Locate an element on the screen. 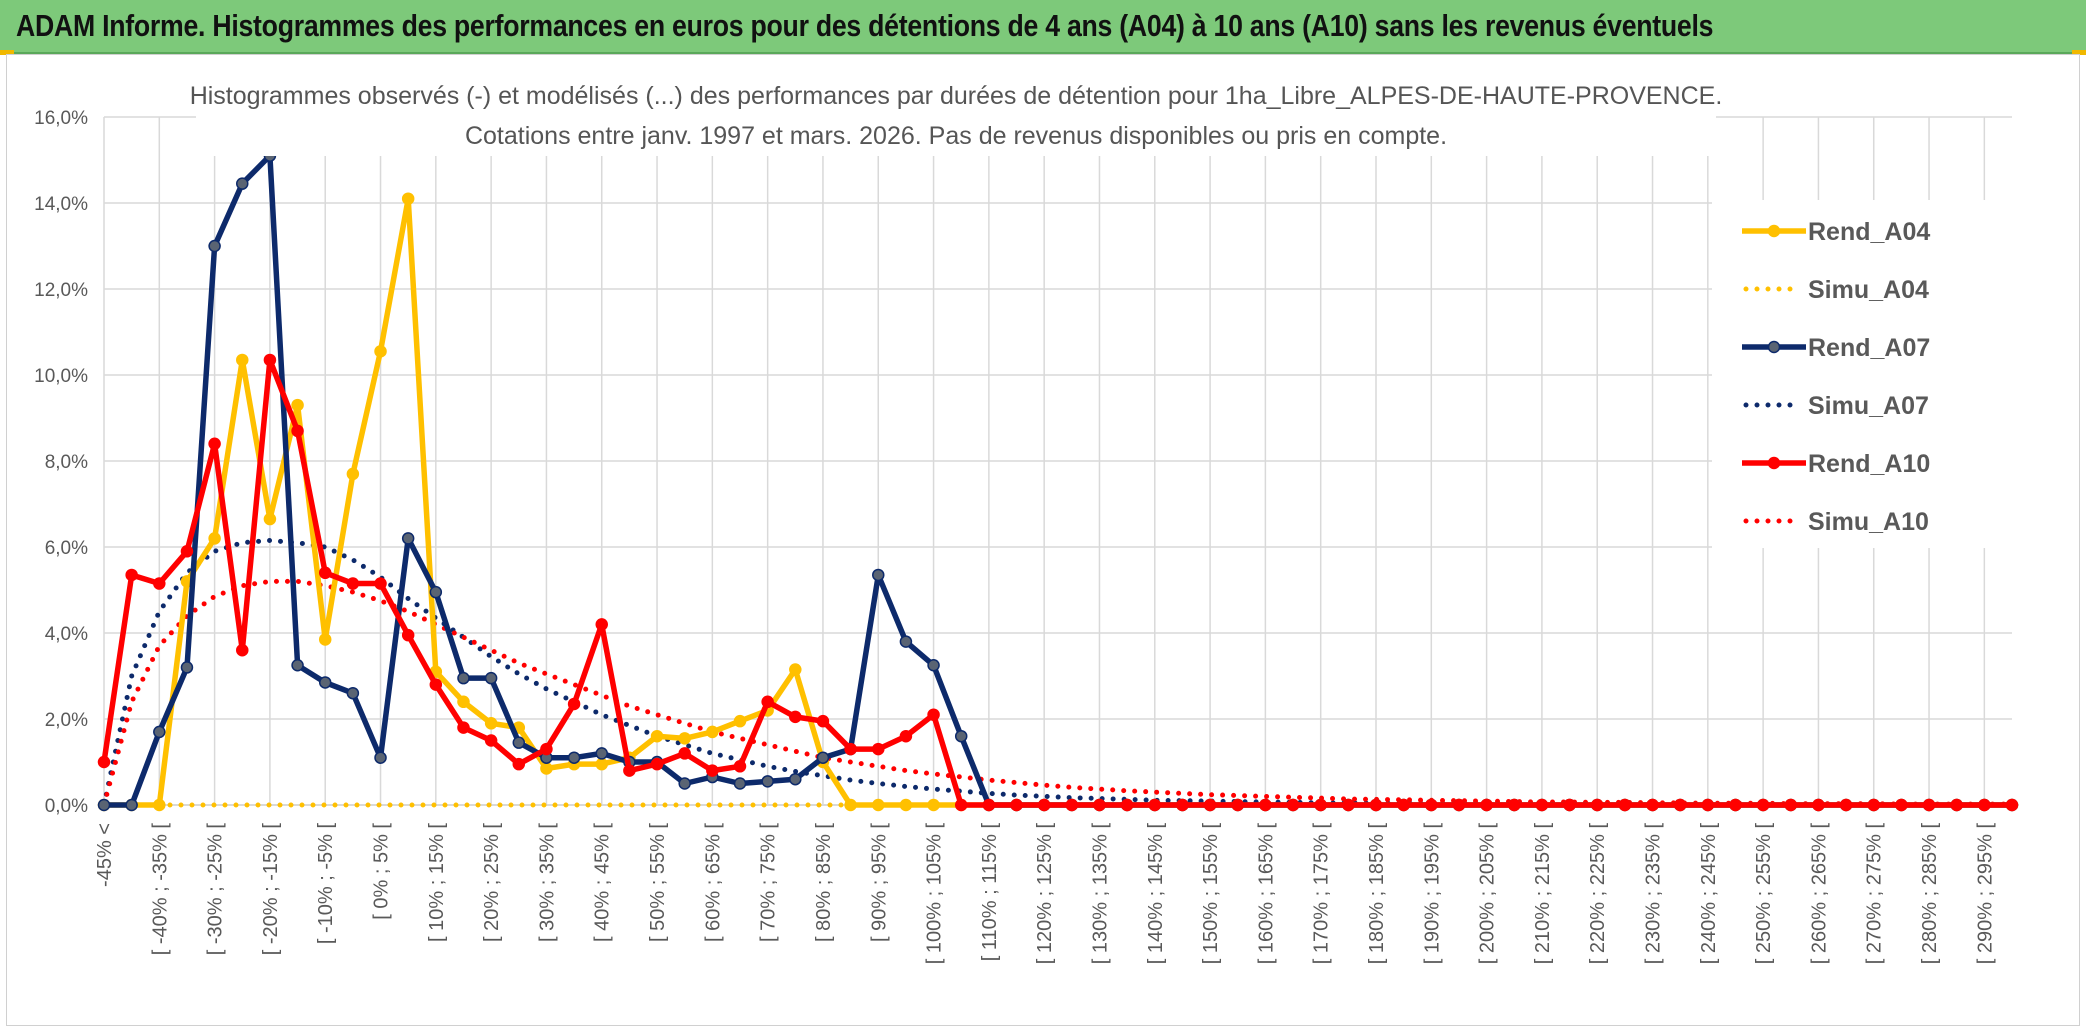  x-tick-label: [ 180% ; 185% [ is located at coordinates (1377, 894).